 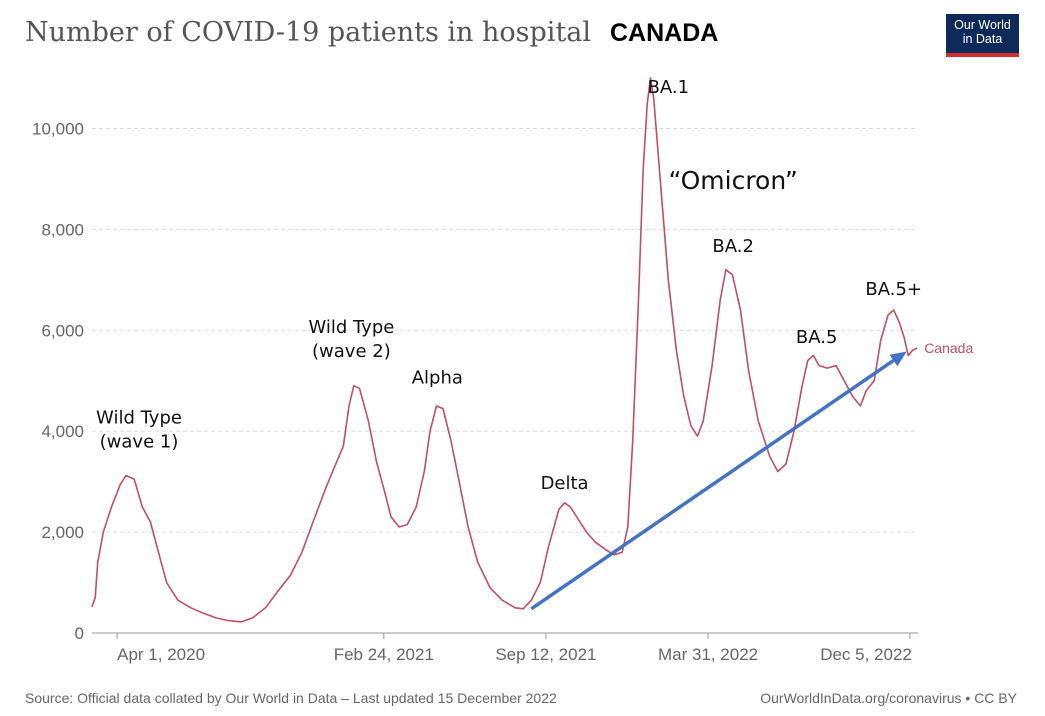 I want to click on trend-arrow-head, so click(x=898, y=359).